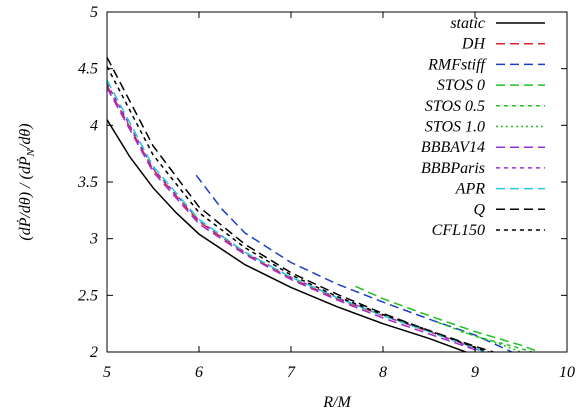 The image size is (582, 415). Describe the element at coordinates (455, 106) in the screenshot. I see `legend-label: STOS 0.5` at that location.